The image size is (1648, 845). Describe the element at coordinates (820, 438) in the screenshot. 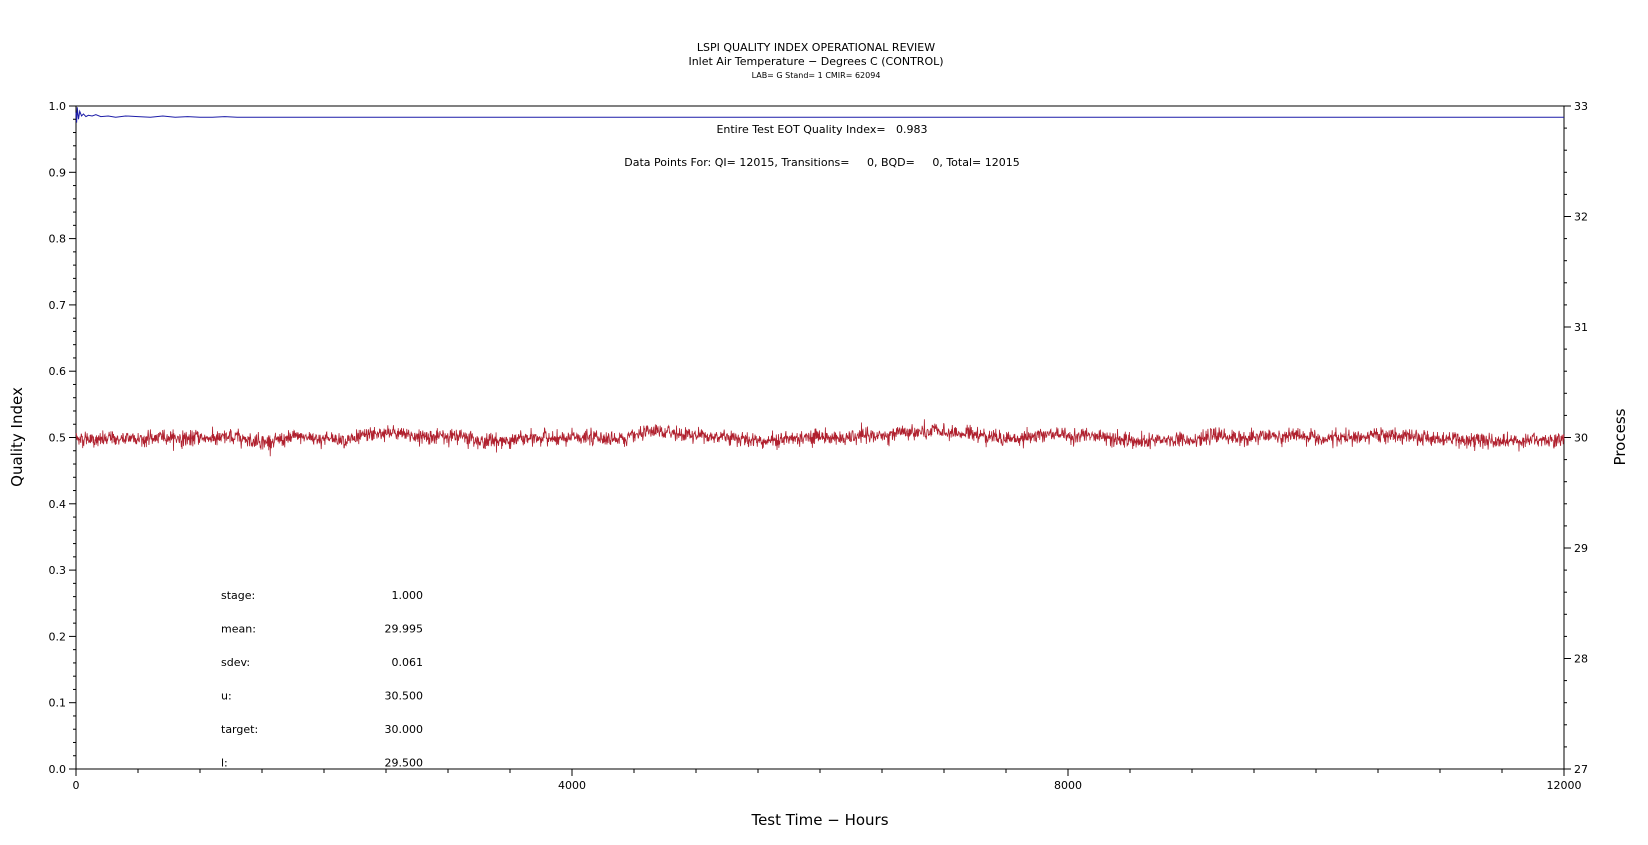

I see `process-line` at that location.